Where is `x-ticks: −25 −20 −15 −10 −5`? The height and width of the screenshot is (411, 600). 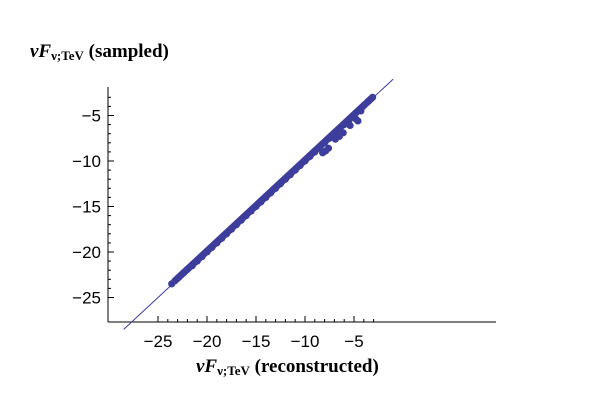 x-ticks: −25 −20 −15 −10 −5 is located at coordinates (259, 333).